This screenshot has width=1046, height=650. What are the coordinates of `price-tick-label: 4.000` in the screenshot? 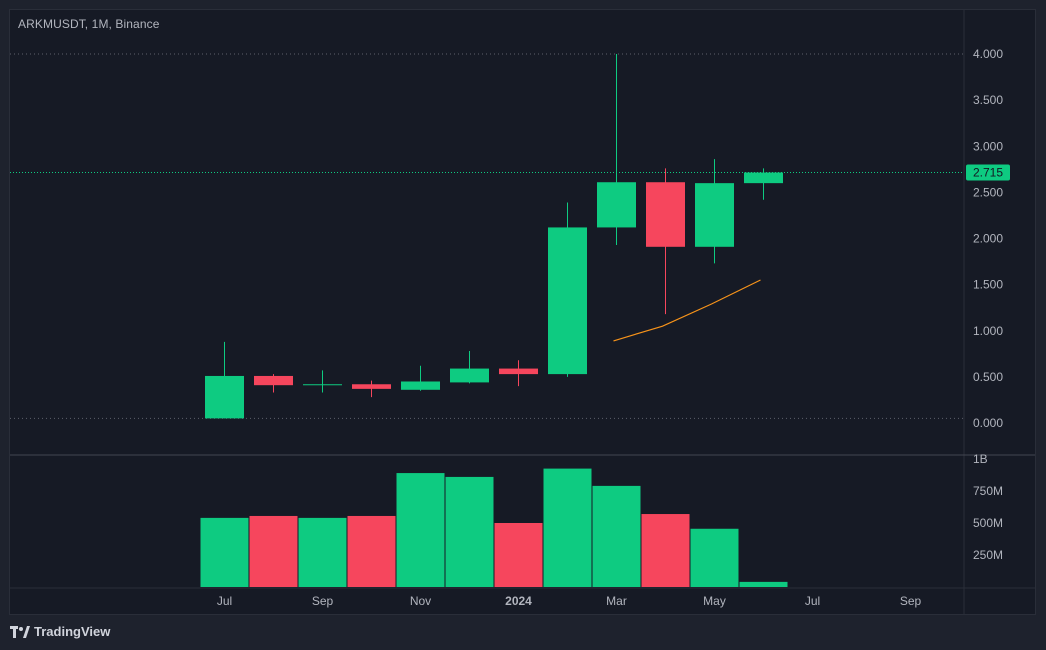 It's located at (988, 54).